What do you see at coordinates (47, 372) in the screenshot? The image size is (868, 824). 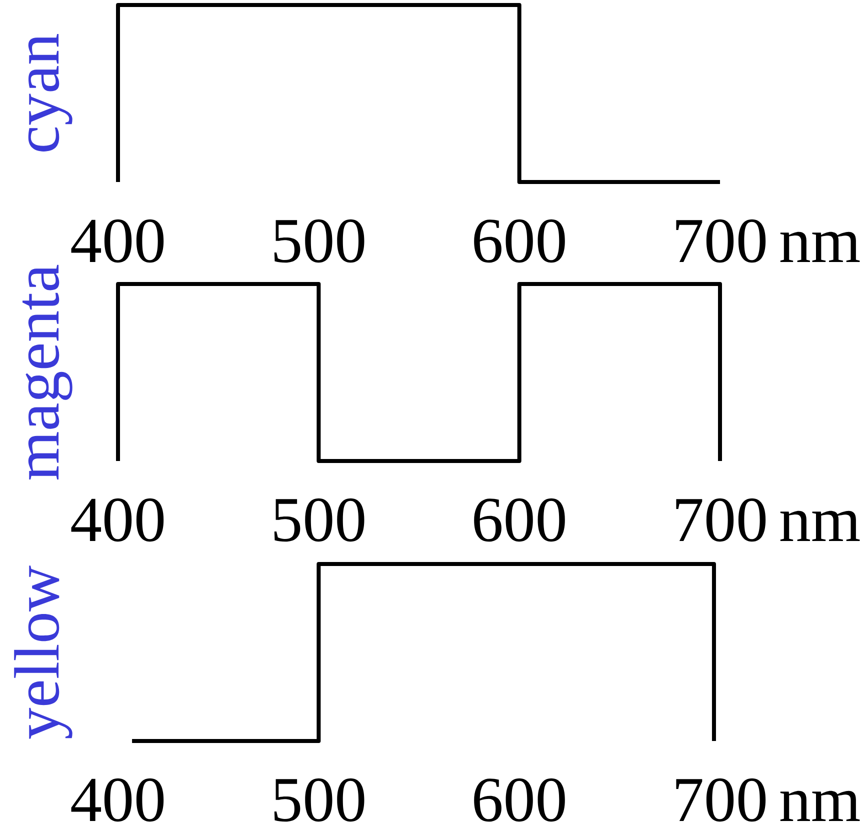 I see `y-axis-title: magenta` at bounding box center [47, 372].